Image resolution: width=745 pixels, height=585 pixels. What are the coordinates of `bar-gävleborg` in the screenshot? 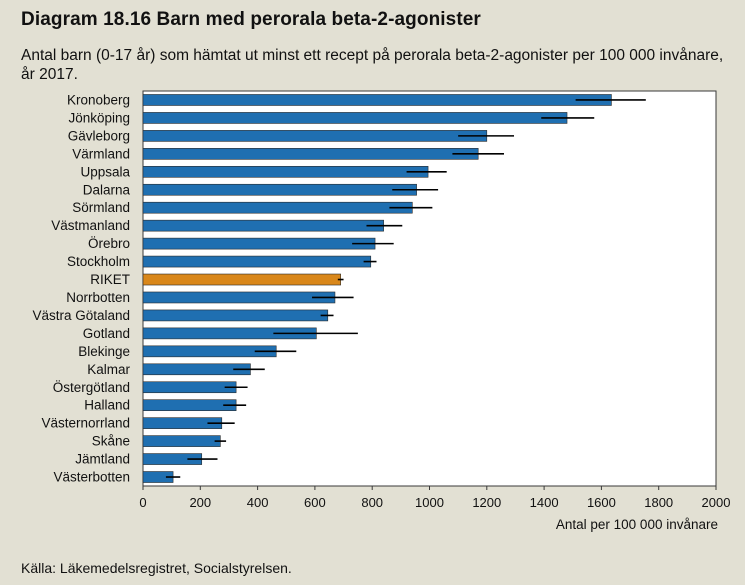 It's located at (315, 136).